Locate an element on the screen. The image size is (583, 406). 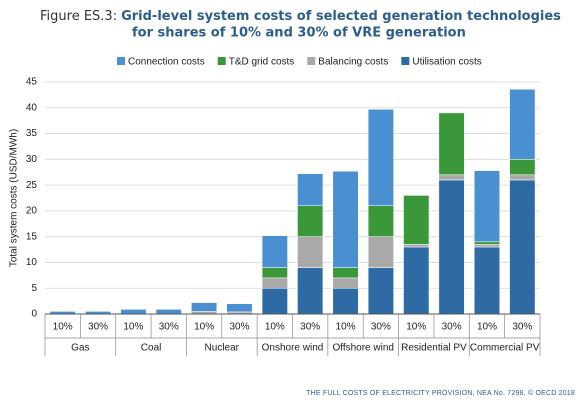
y-tick-label: 15 is located at coordinates (32, 236).